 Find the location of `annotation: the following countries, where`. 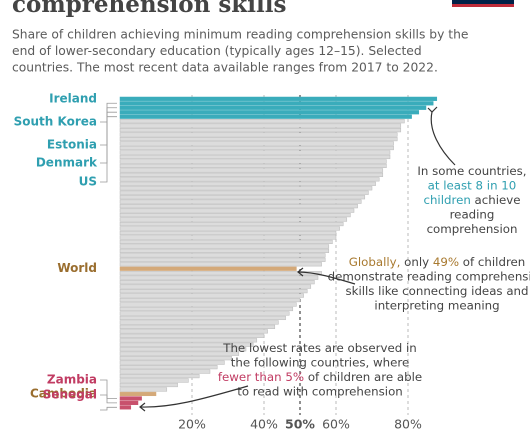

annotation: the following countries, where is located at coordinates (320, 362).